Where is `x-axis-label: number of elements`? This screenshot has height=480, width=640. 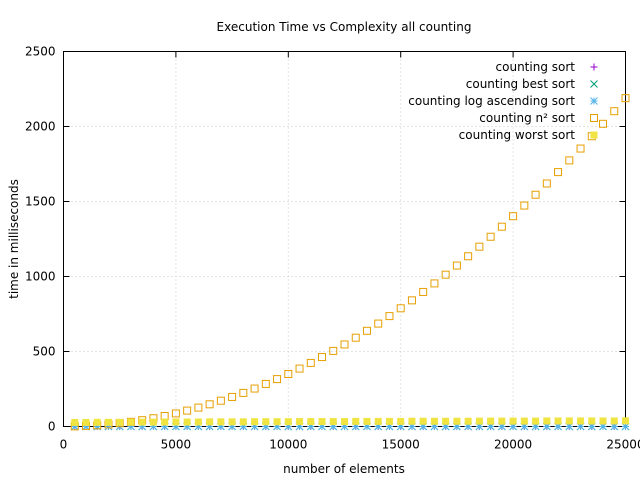
x-axis-label: number of elements is located at coordinates (344, 469).